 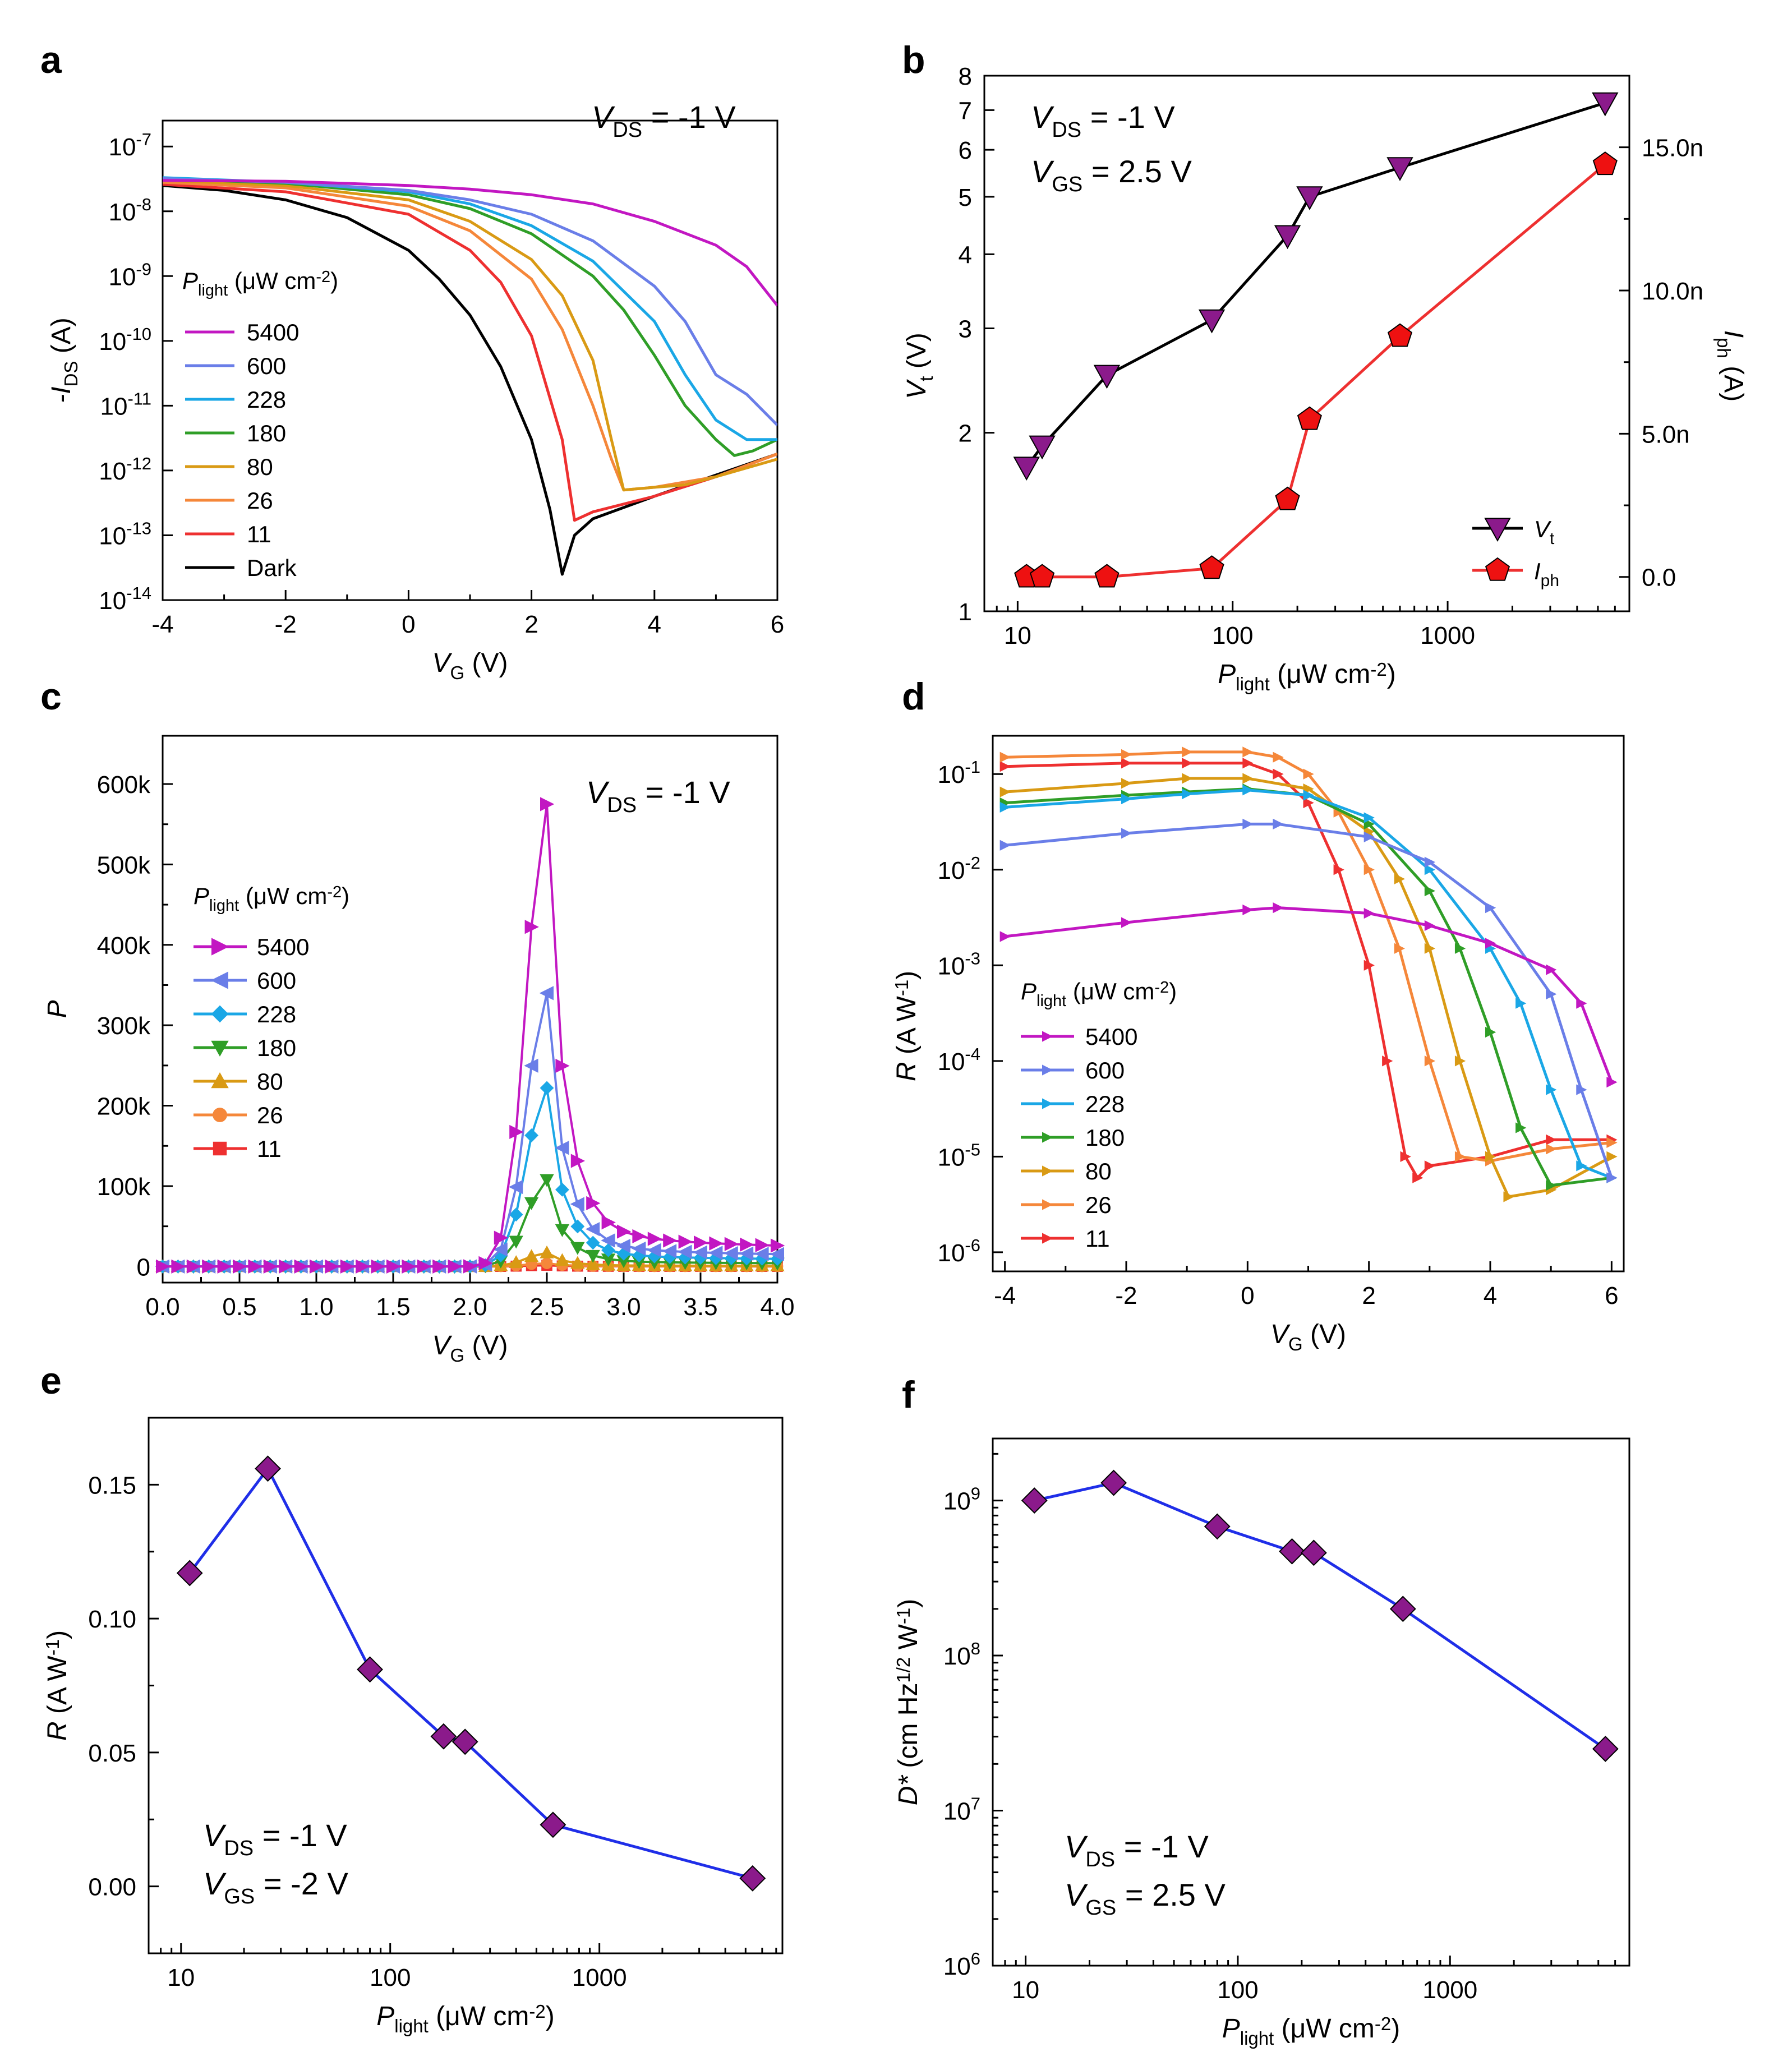 What do you see at coordinates (1097, 1238) in the screenshot?
I see `legend-label: 11` at bounding box center [1097, 1238].